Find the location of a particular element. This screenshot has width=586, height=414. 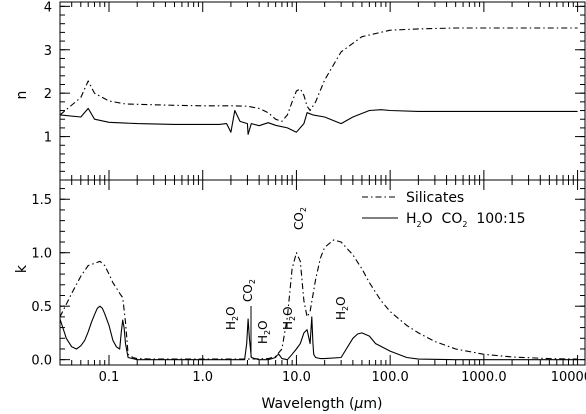

y-tick-label: 3 is located at coordinates (48, 51).